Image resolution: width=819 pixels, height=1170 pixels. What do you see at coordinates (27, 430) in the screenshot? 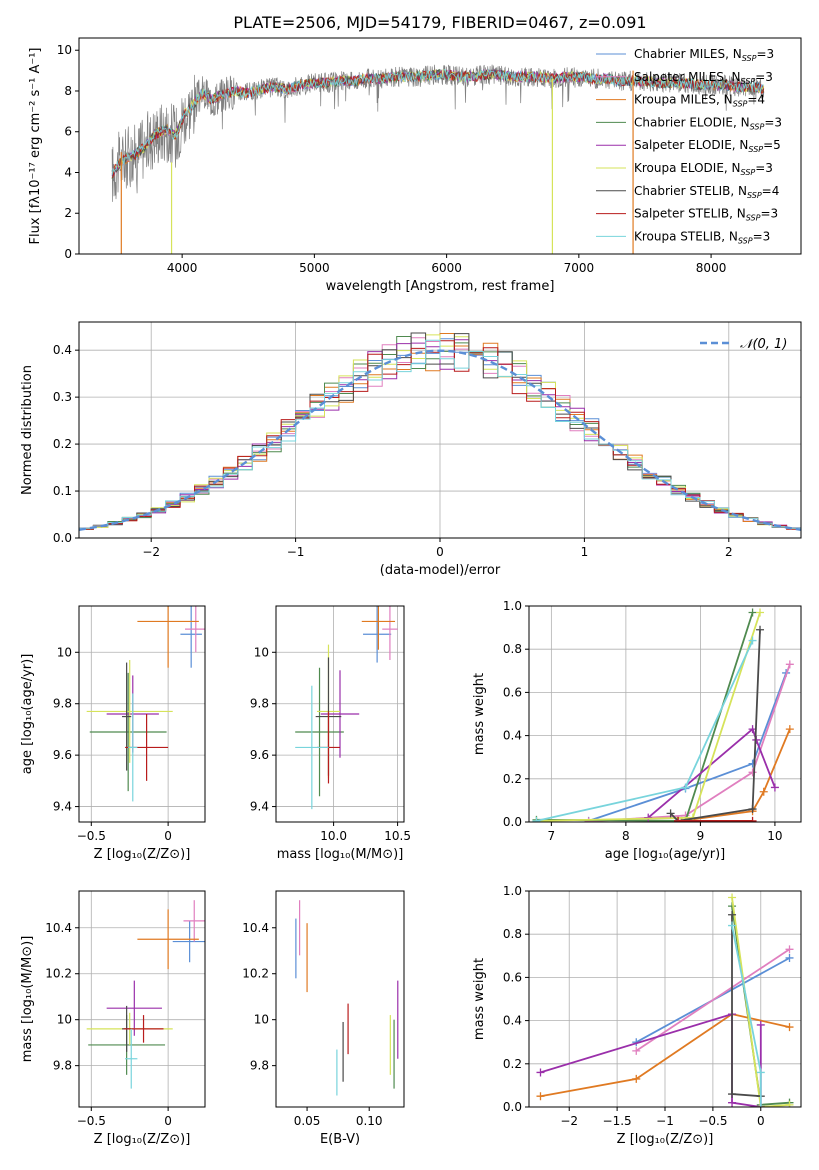
I see `y-axis-label: Normed distribution` at bounding box center [27, 430].